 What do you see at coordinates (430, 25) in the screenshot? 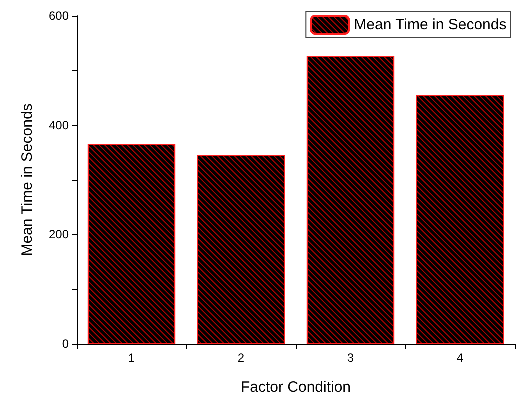
I see `legend-label: Mean Time in Seconds` at bounding box center [430, 25].